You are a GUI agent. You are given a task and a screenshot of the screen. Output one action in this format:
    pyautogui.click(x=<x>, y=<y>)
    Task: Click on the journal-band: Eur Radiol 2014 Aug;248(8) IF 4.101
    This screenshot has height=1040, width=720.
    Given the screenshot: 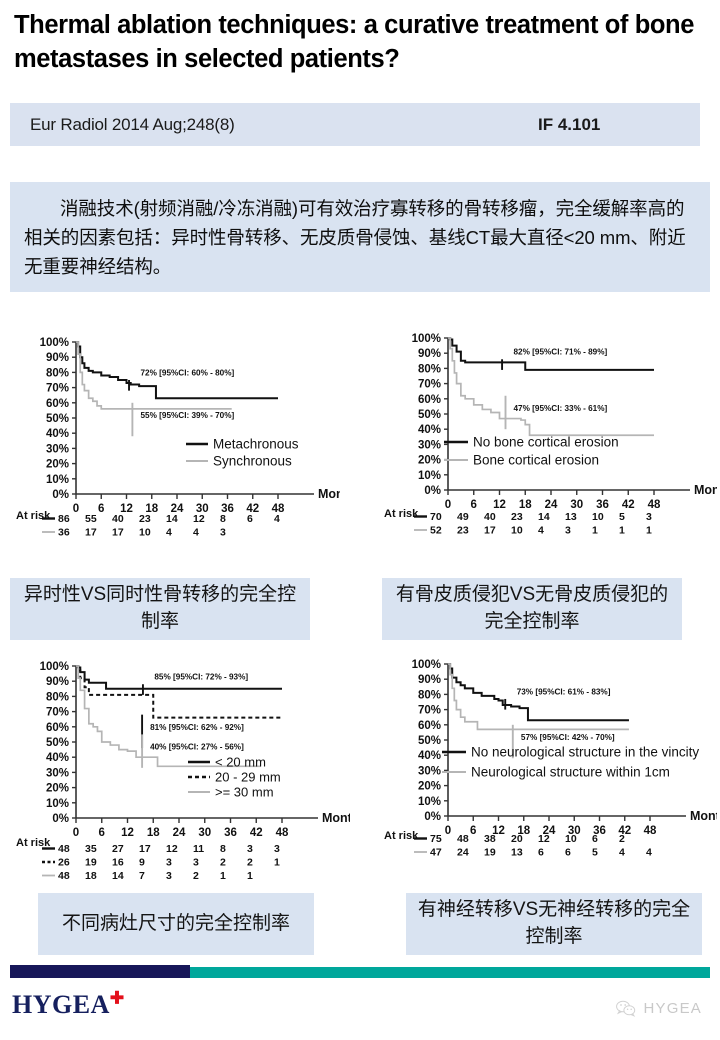 What is the action you would take?
    pyautogui.click(x=355, y=124)
    